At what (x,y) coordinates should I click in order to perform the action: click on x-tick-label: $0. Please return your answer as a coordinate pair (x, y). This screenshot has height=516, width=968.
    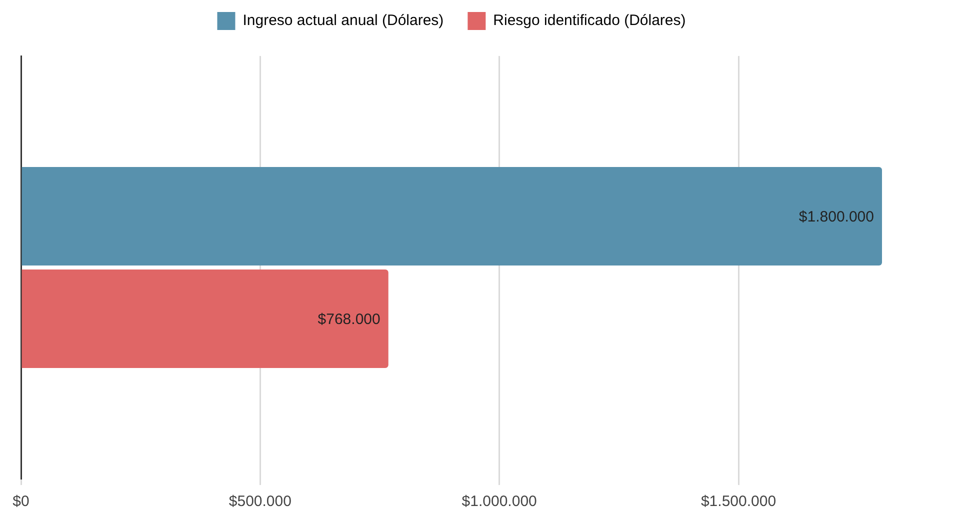
    Looking at the image, I should click on (21, 501).